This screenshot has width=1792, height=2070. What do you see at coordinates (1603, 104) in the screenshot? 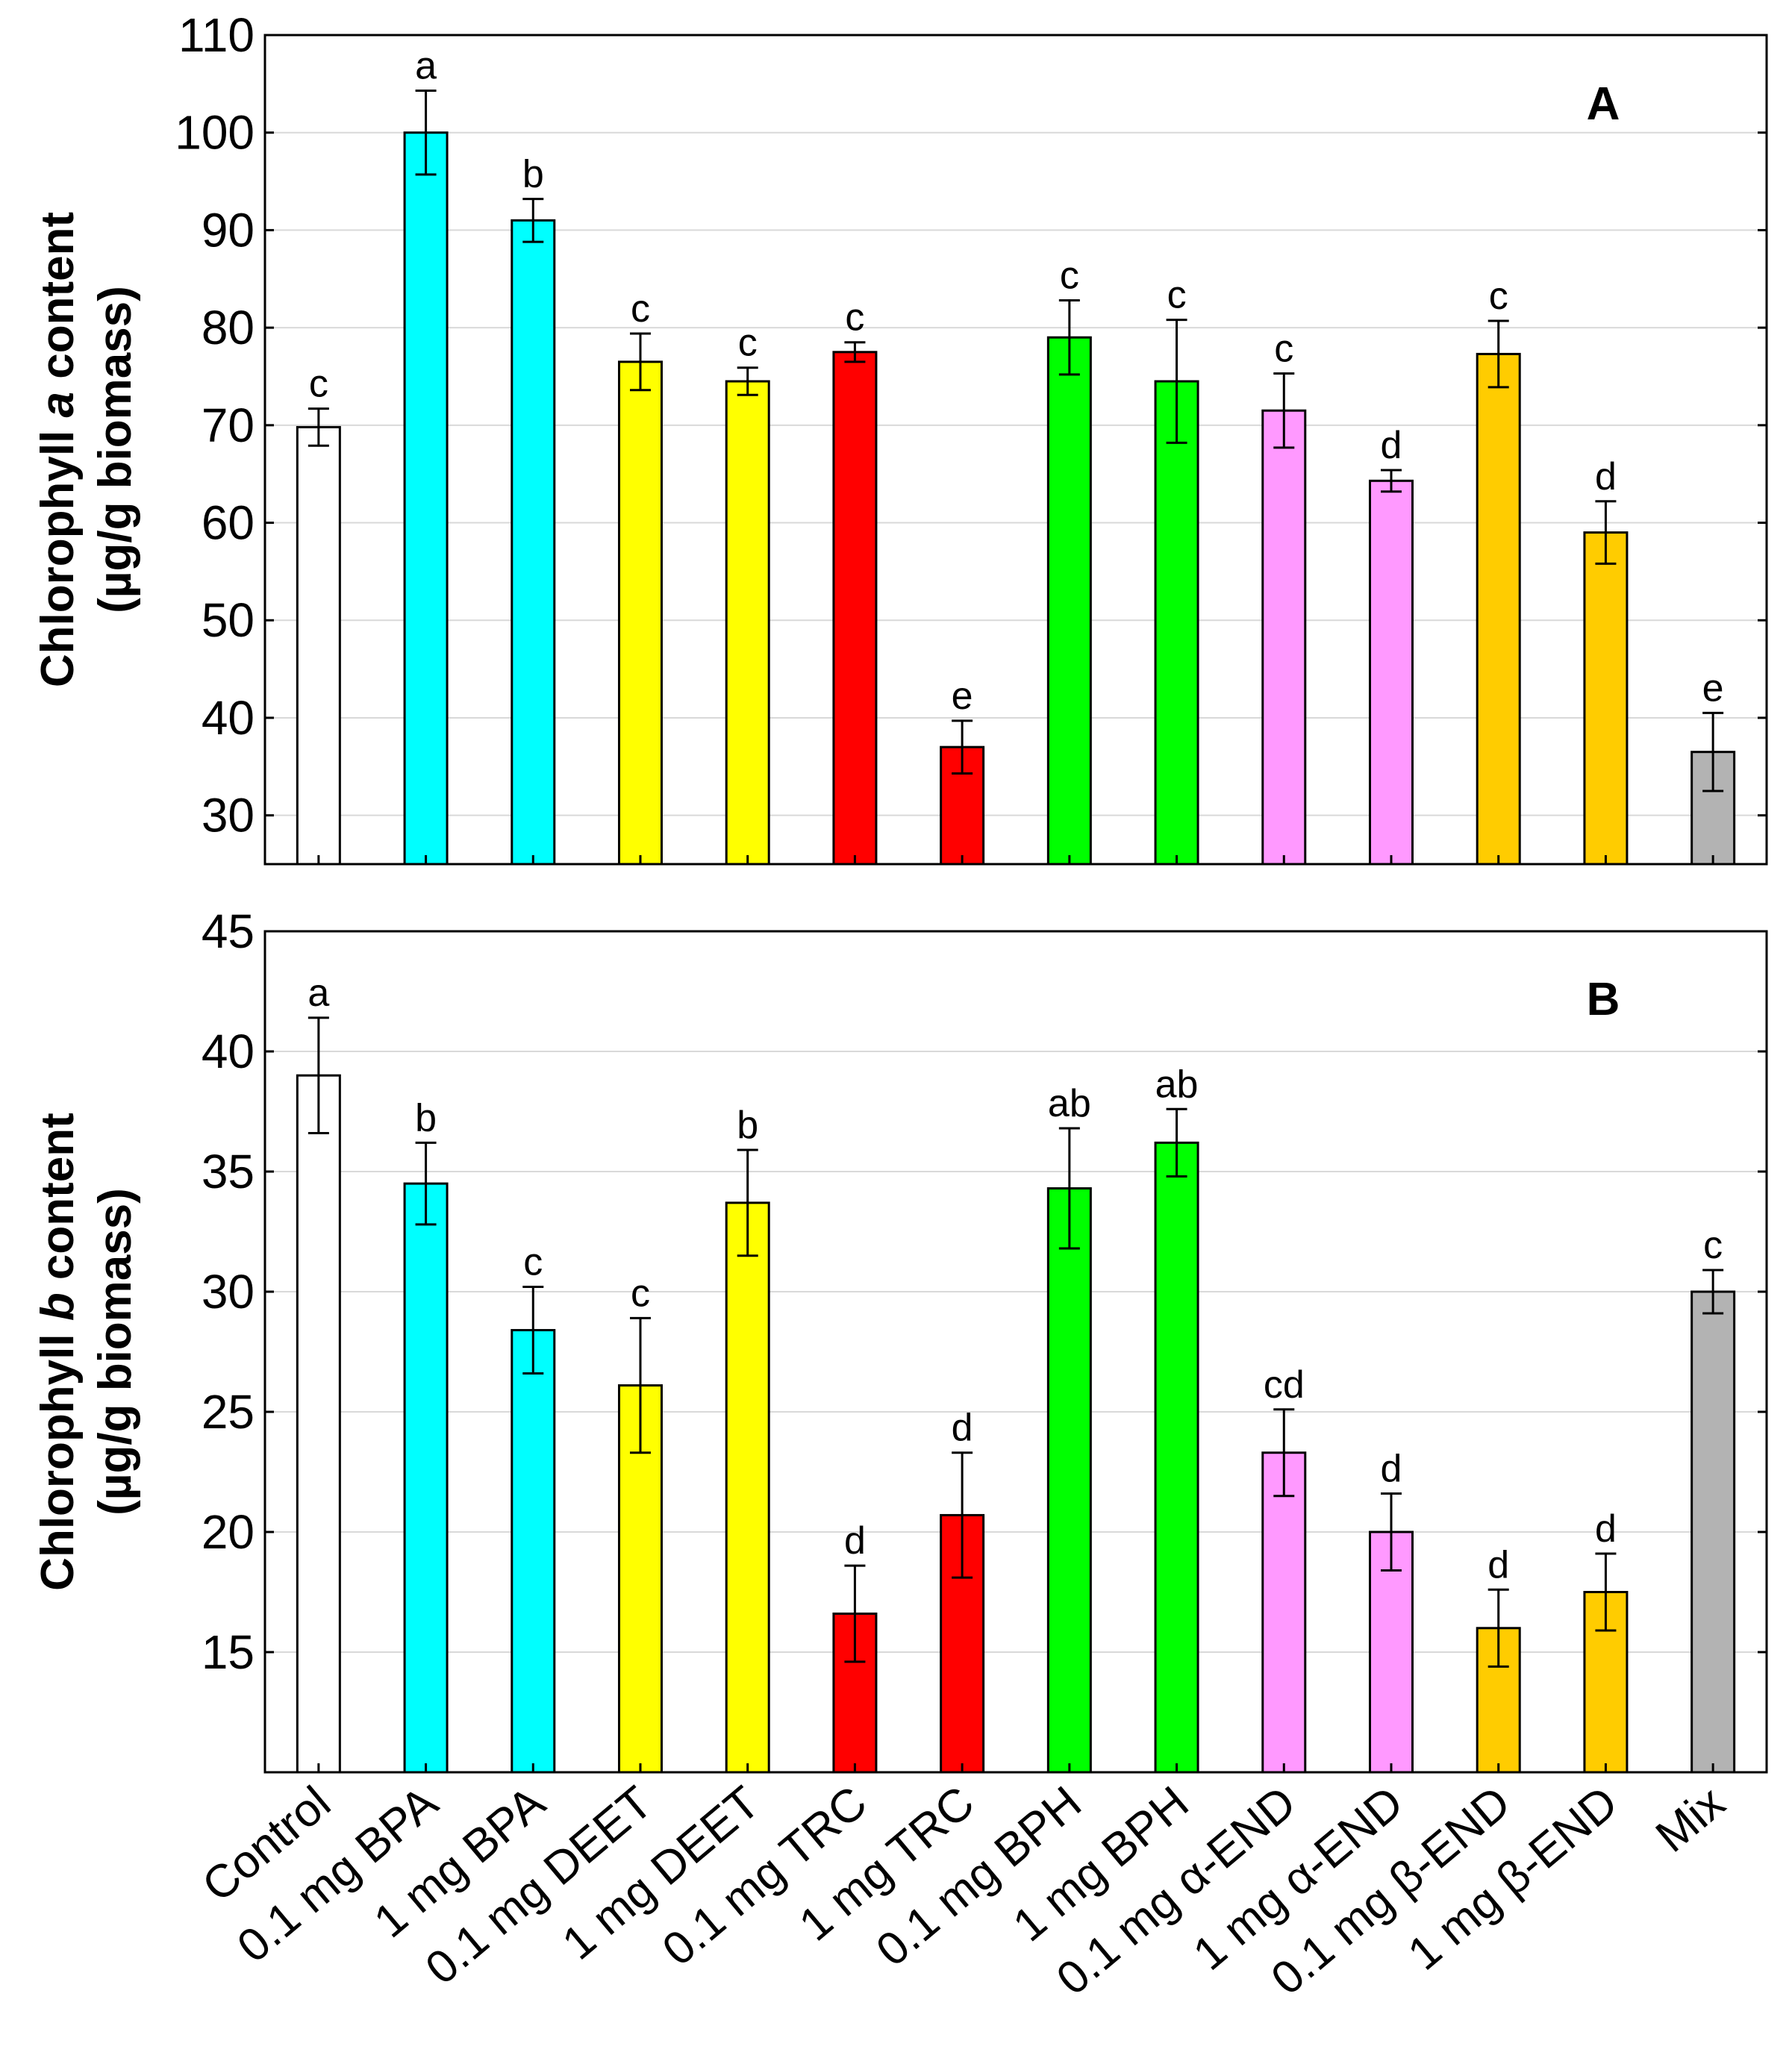
I see `panel-letter: A` at bounding box center [1603, 104].